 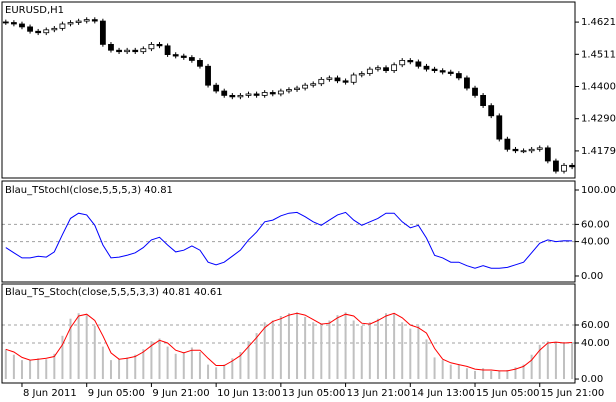 I want to click on x-tick-label: 9 Jun 05:00, so click(x=116, y=393).